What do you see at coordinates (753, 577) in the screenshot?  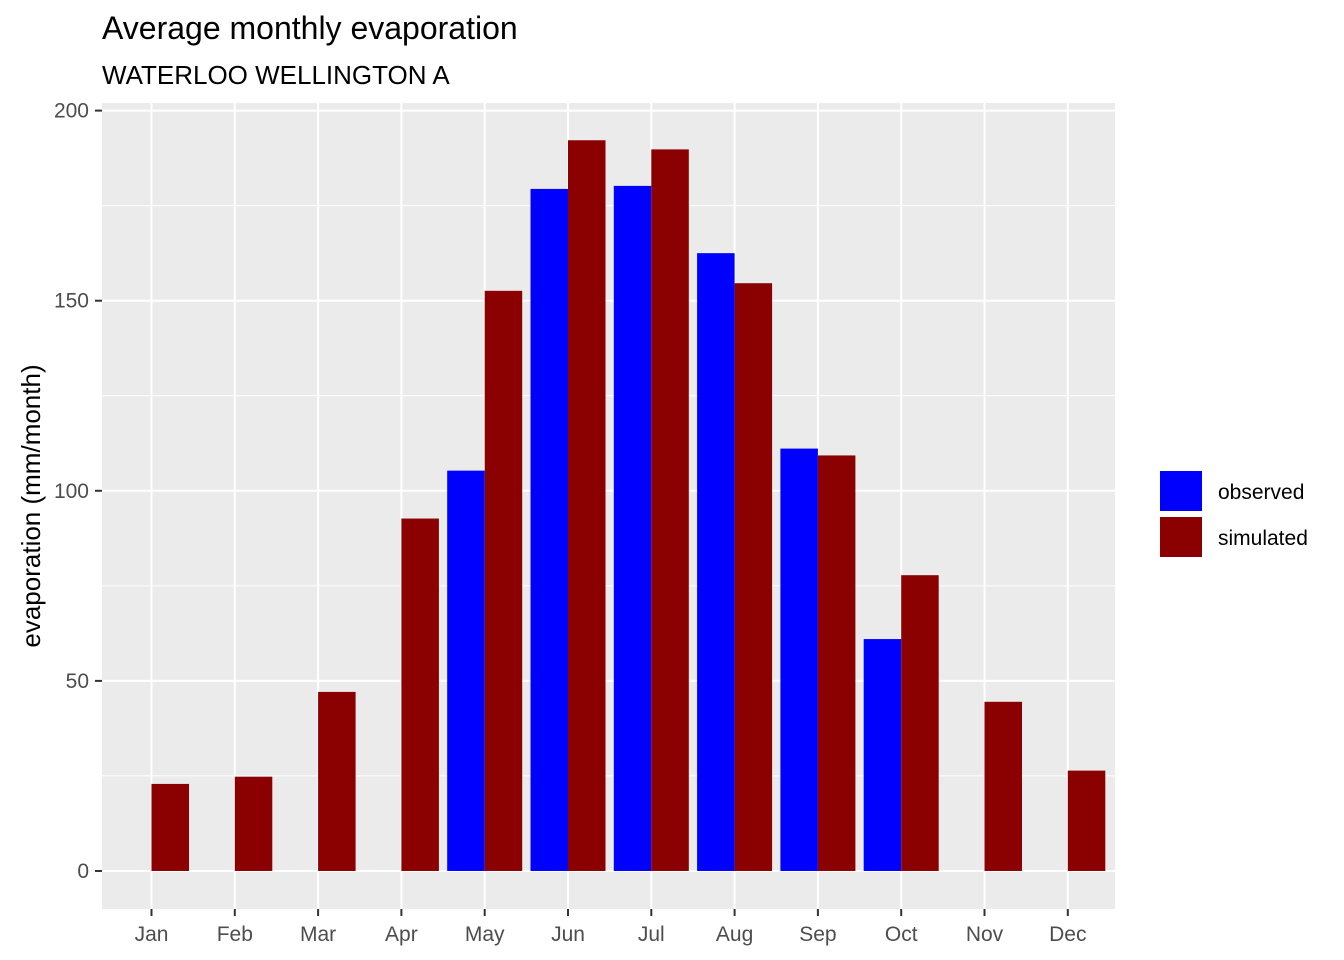 I see `bar-simulated-aug` at bounding box center [753, 577].